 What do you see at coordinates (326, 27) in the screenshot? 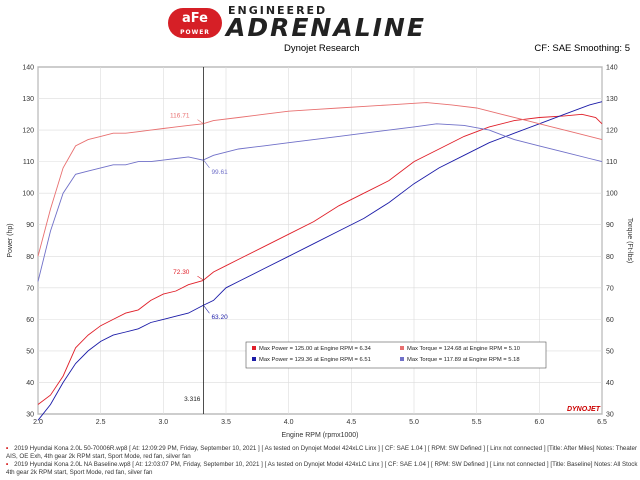
I see `logo-wordmark: ADRENALINE` at bounding box center [326, 27].